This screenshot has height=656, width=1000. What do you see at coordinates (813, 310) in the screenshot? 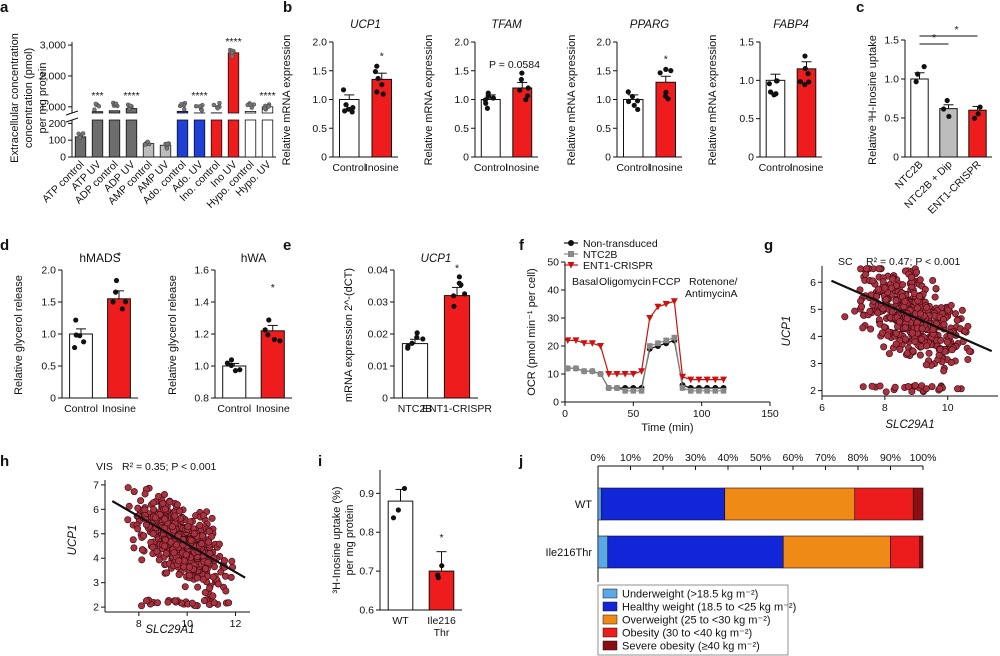
I see `g-ytick-label: 5` at bounding box center [813, 310].